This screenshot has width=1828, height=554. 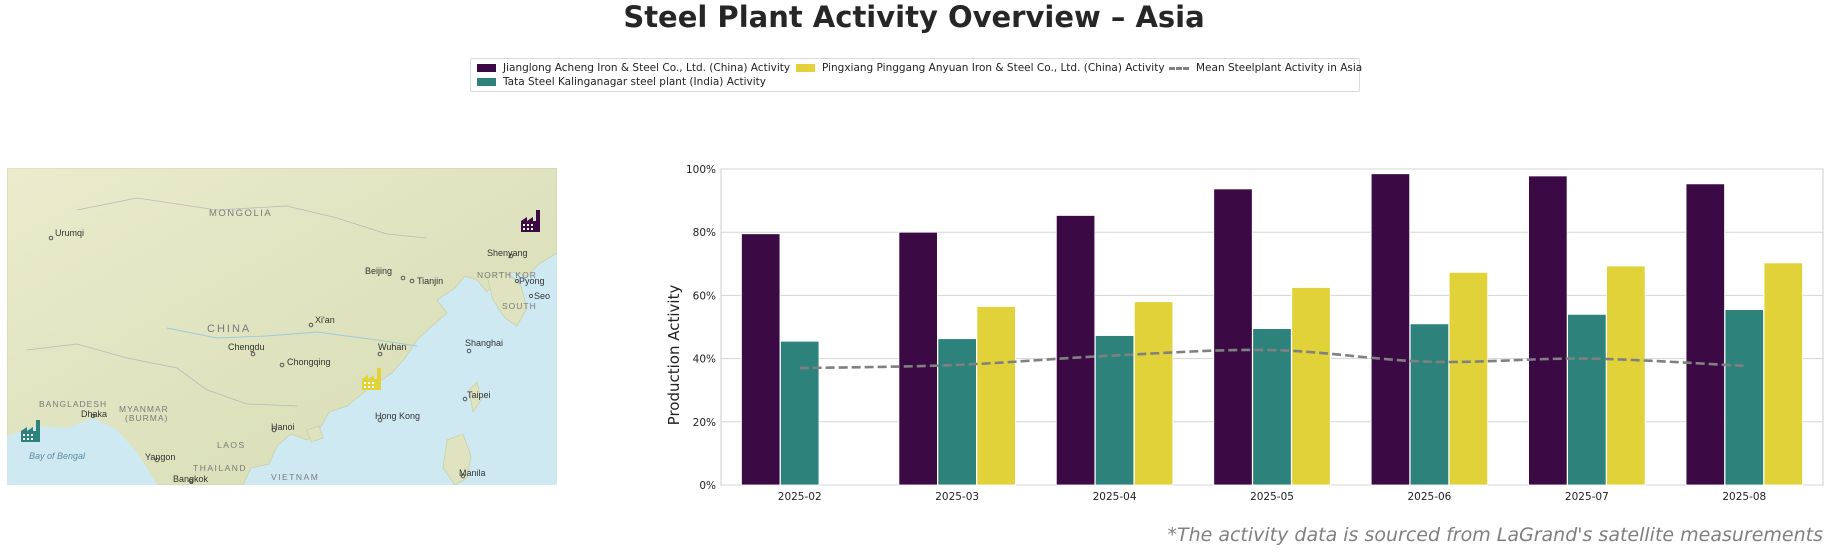 What do you see at coordinates (472, 473) in the screenshot?
I see `map-label-manila: Manila` at bounding box center [472, 473].